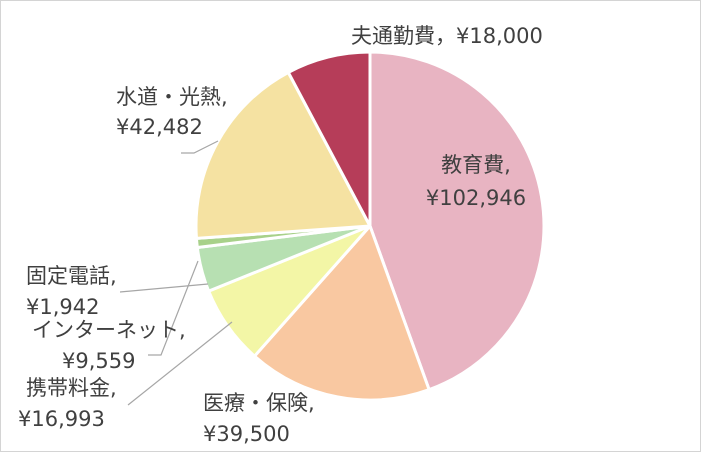 This screenshot has height=452, width=701. I want to click on slice-label-suido-amount: ¥42,482, so click(159, 127).